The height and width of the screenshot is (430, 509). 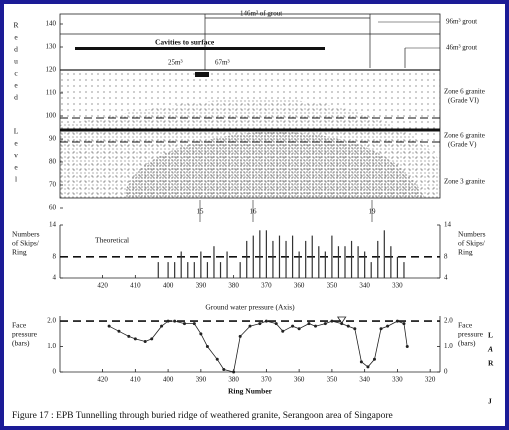 What do you see at coordinates (472, 243) in the screenshot?
I see `y2-axis-label: of Skips/` at bounding box center [472, 243].